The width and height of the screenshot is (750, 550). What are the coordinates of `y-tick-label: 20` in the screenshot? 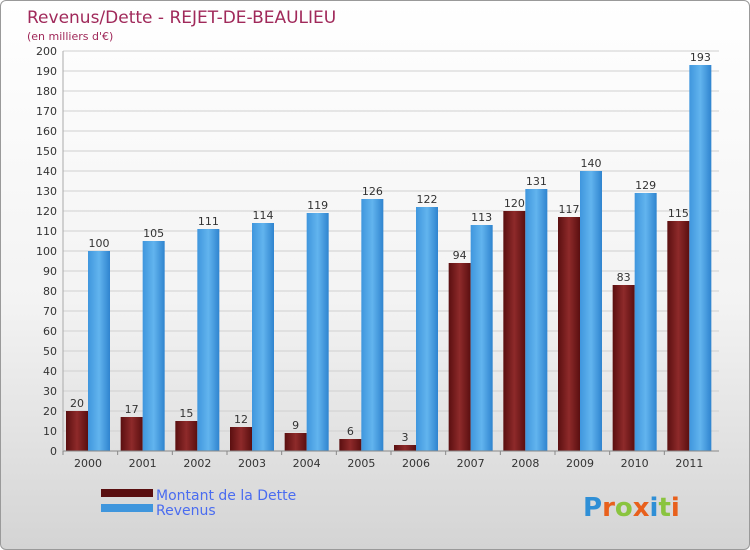 It's located at (50, 411).